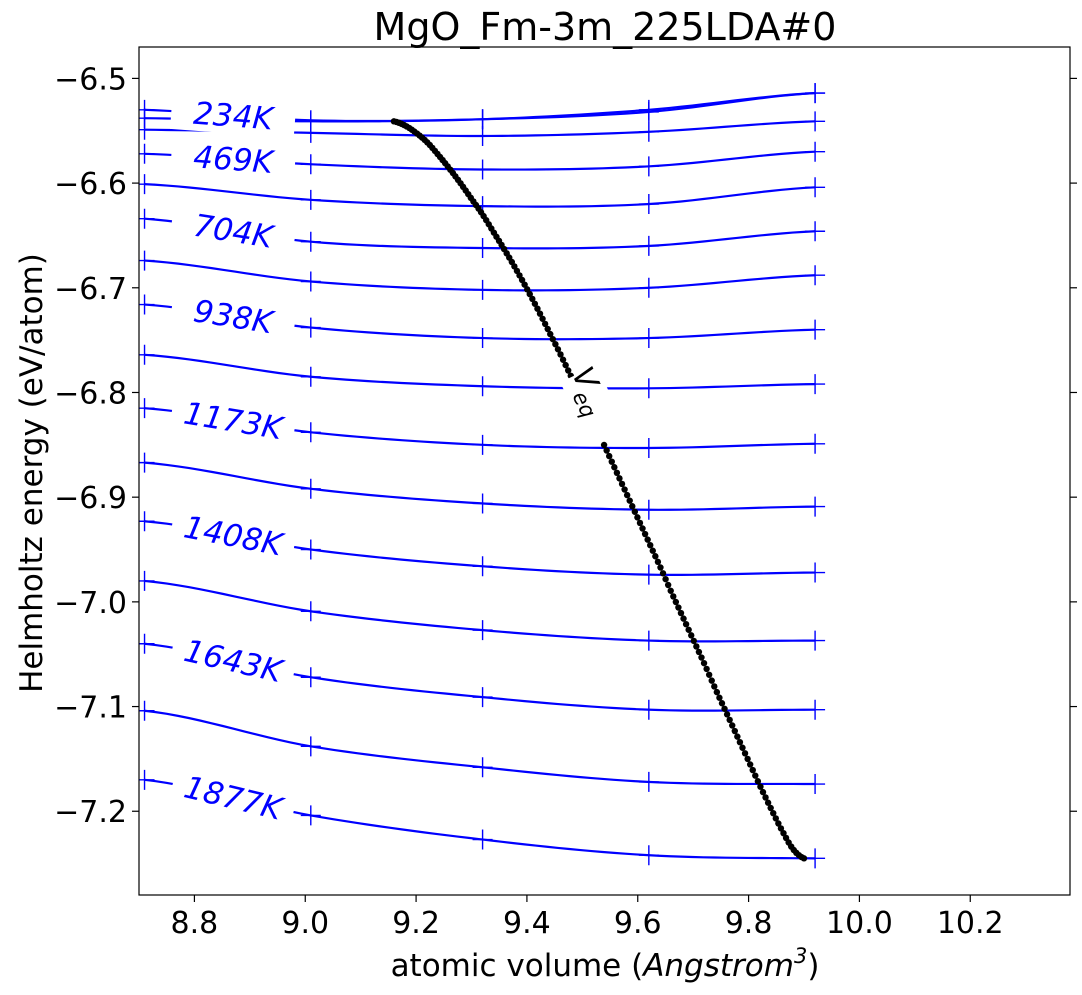 The image size is (1082, 995). Describe the element at coordinates (90, 79) in the screenshot. I see `y-tick-label: −6.5` at that location.